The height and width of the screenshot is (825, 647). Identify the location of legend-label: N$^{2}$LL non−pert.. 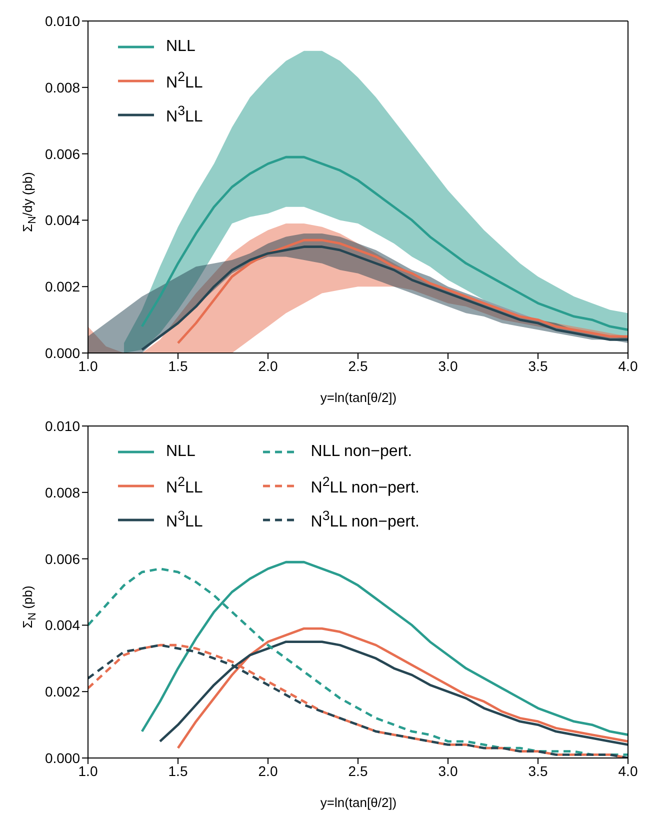
(365, 486).